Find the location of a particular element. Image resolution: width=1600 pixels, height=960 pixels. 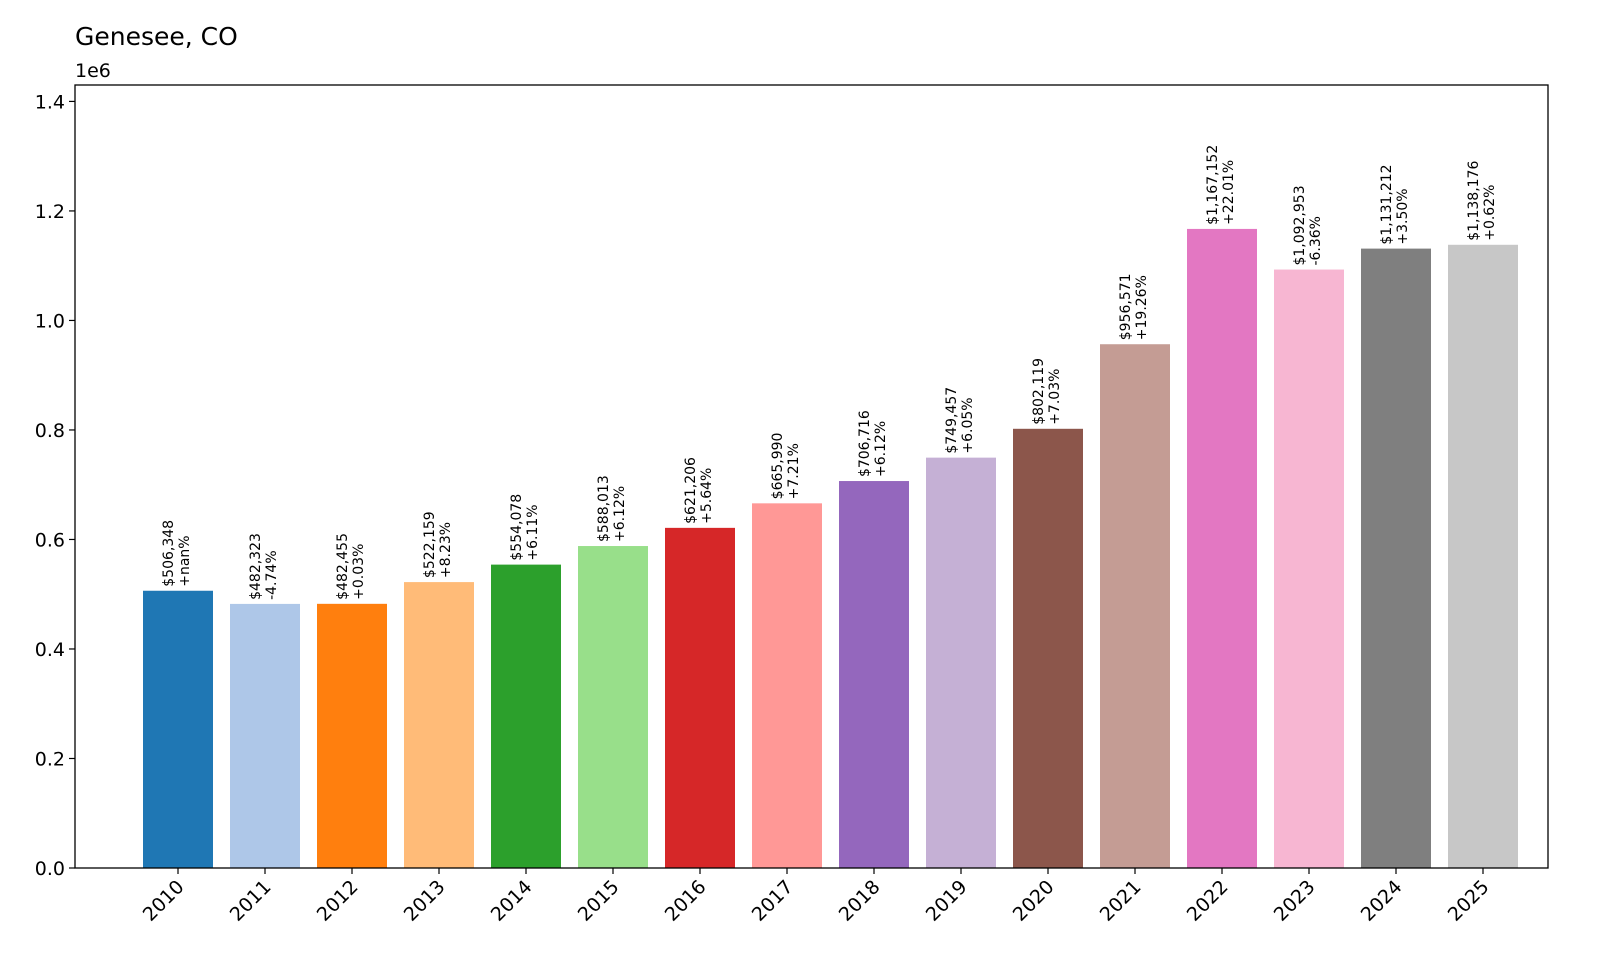

x-tick-label-2022: 2022 is located at coordinates (1208, 901).